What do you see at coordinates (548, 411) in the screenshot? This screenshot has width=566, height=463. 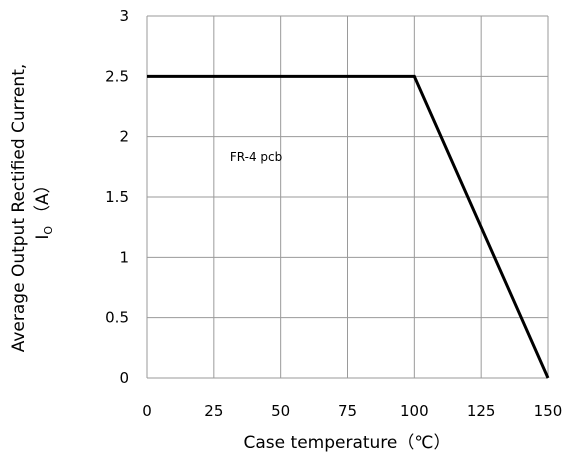 I see `x-tick-label-6: 150` at bounding box center [548, 411].